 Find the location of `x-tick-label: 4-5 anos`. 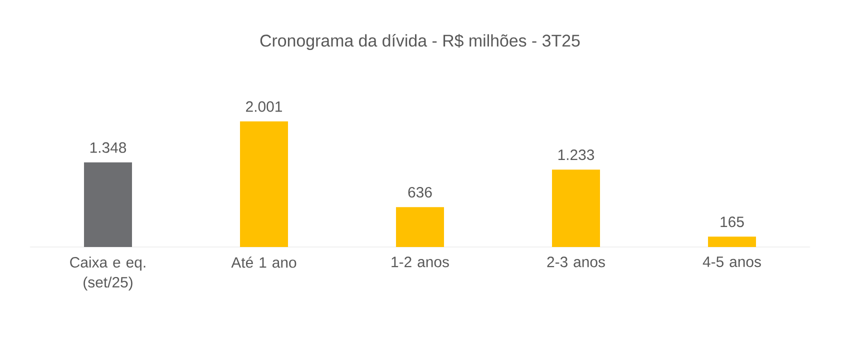

x-tick-label: 4-5 anos is located at coordinates (731, 262).